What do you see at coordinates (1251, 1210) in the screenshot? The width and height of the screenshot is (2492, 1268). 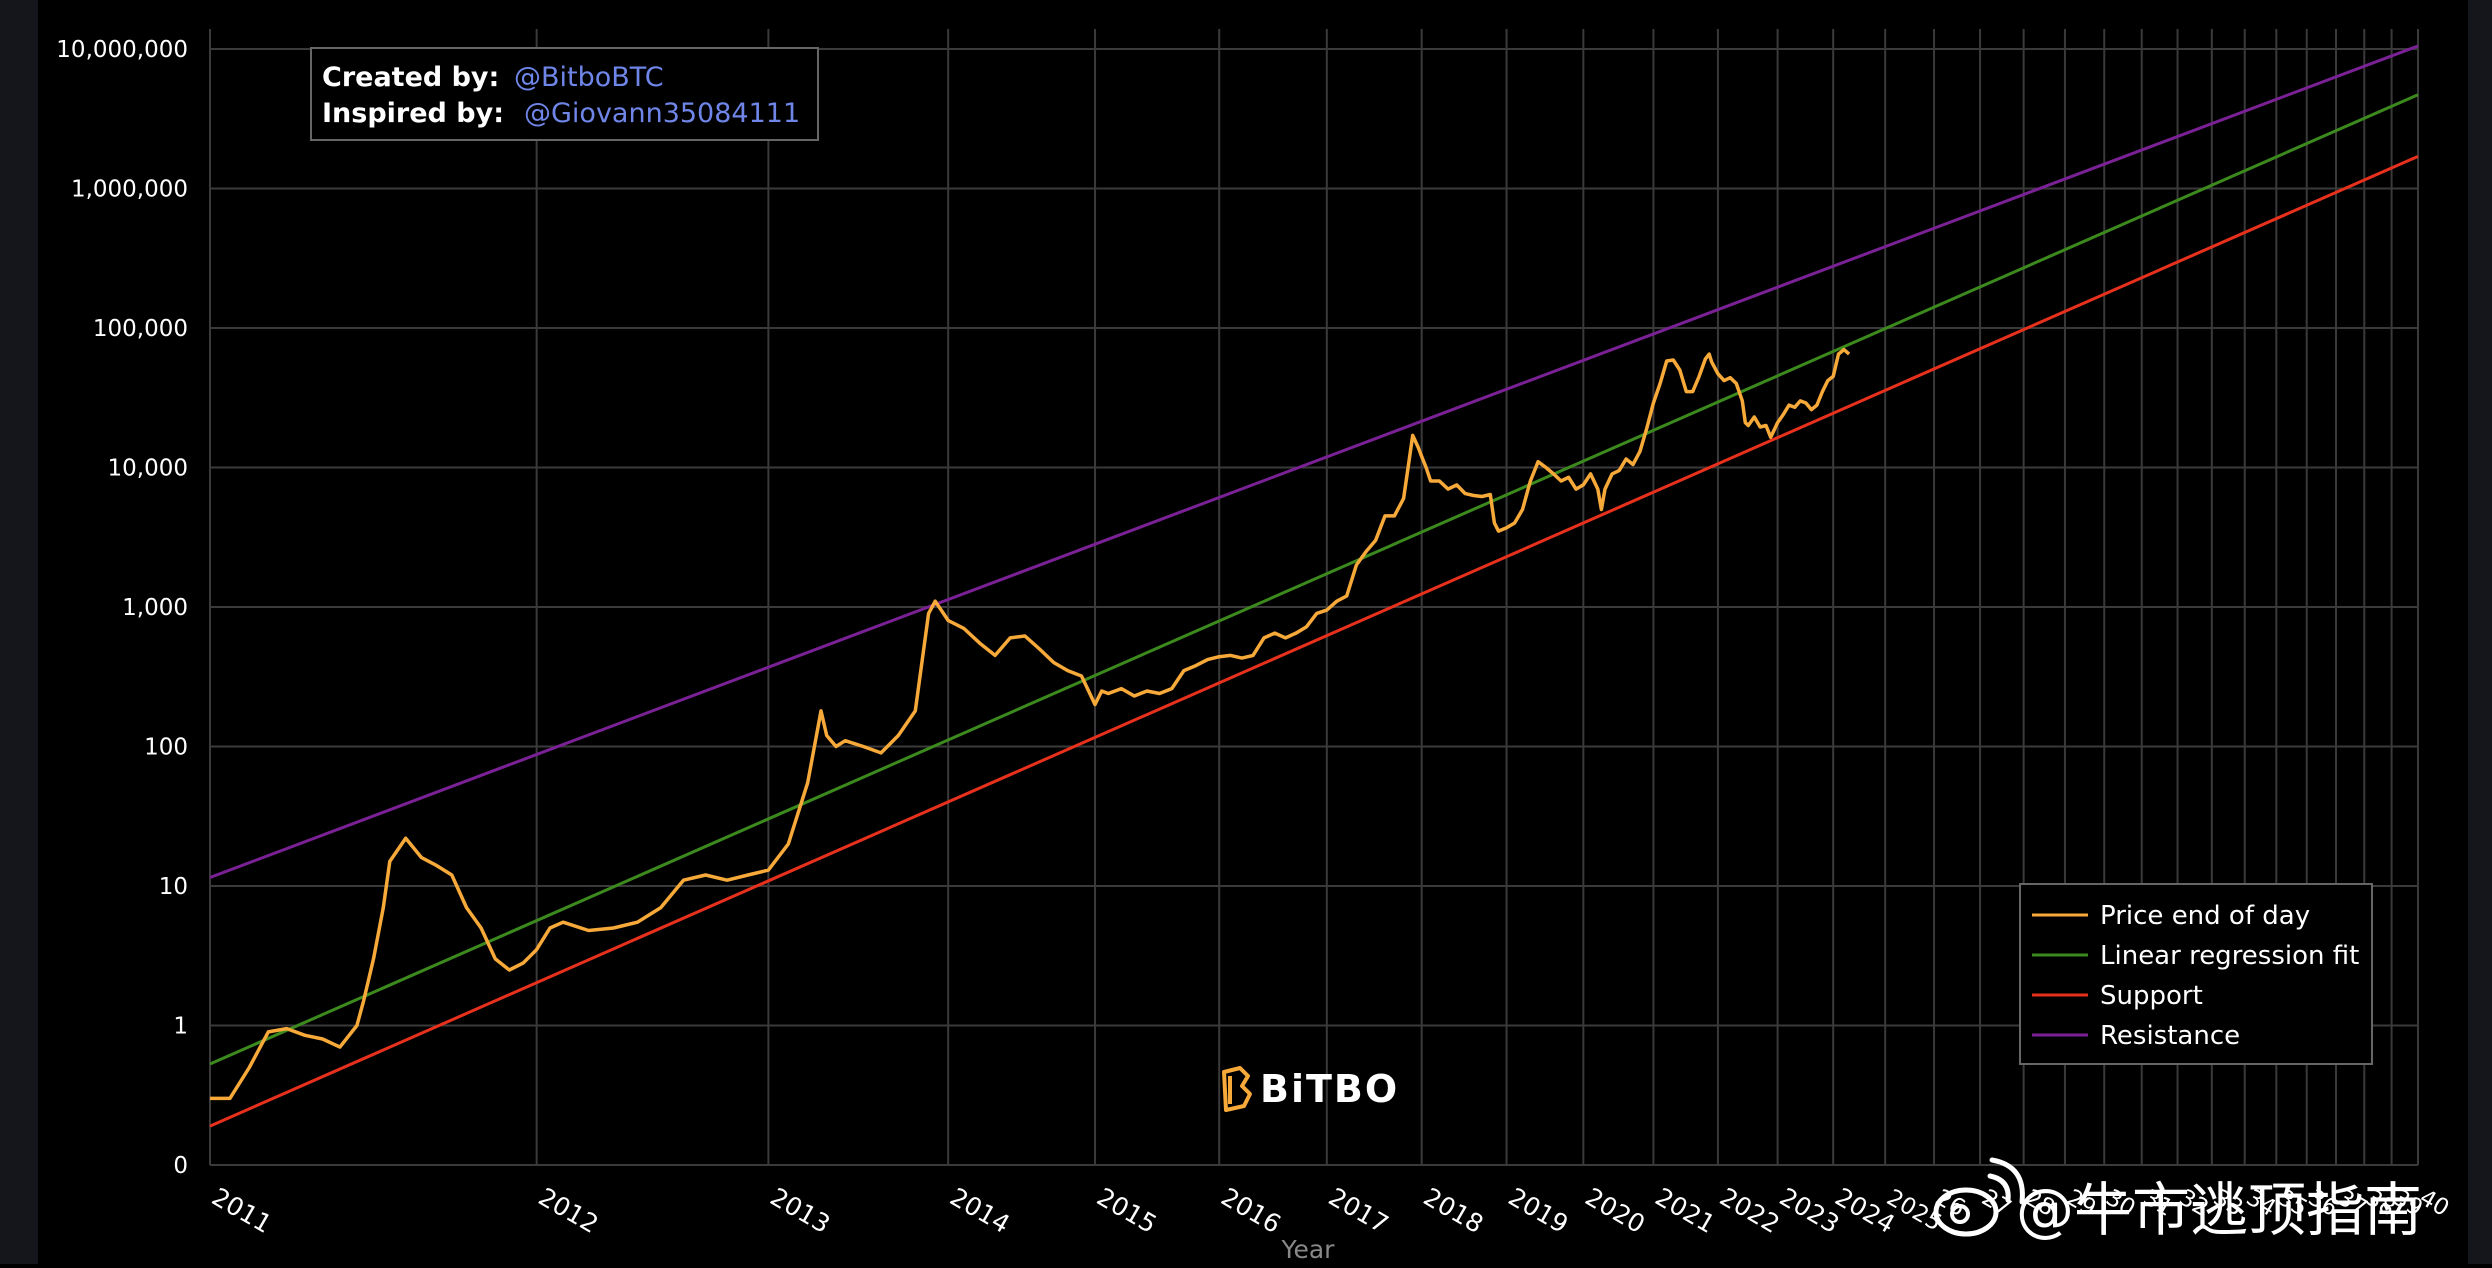 I see `x-tick-label: 2016` at bounding box center [1251, 1210].